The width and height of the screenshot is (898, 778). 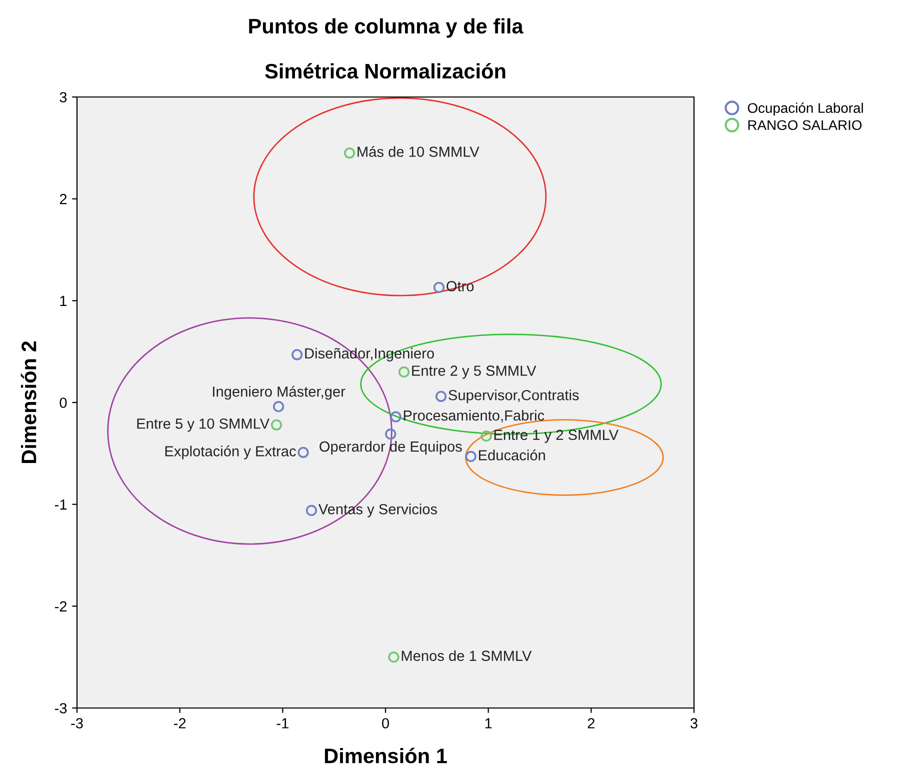 I want to click on x-tick-label: -1, so click(x=282, y=723).